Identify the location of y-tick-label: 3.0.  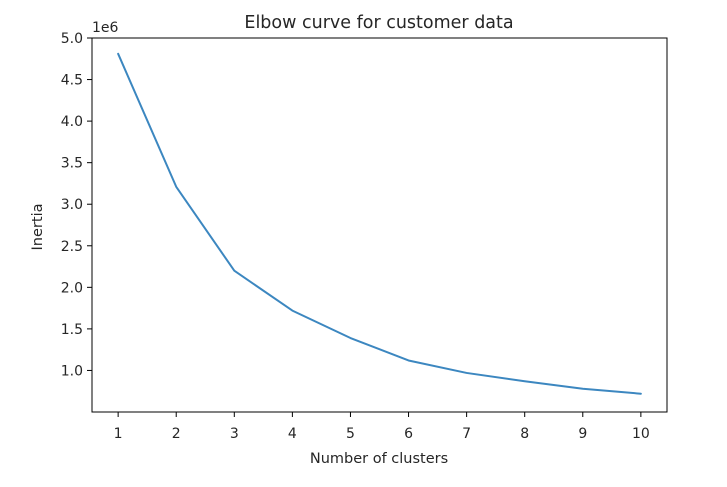
(72, 205).